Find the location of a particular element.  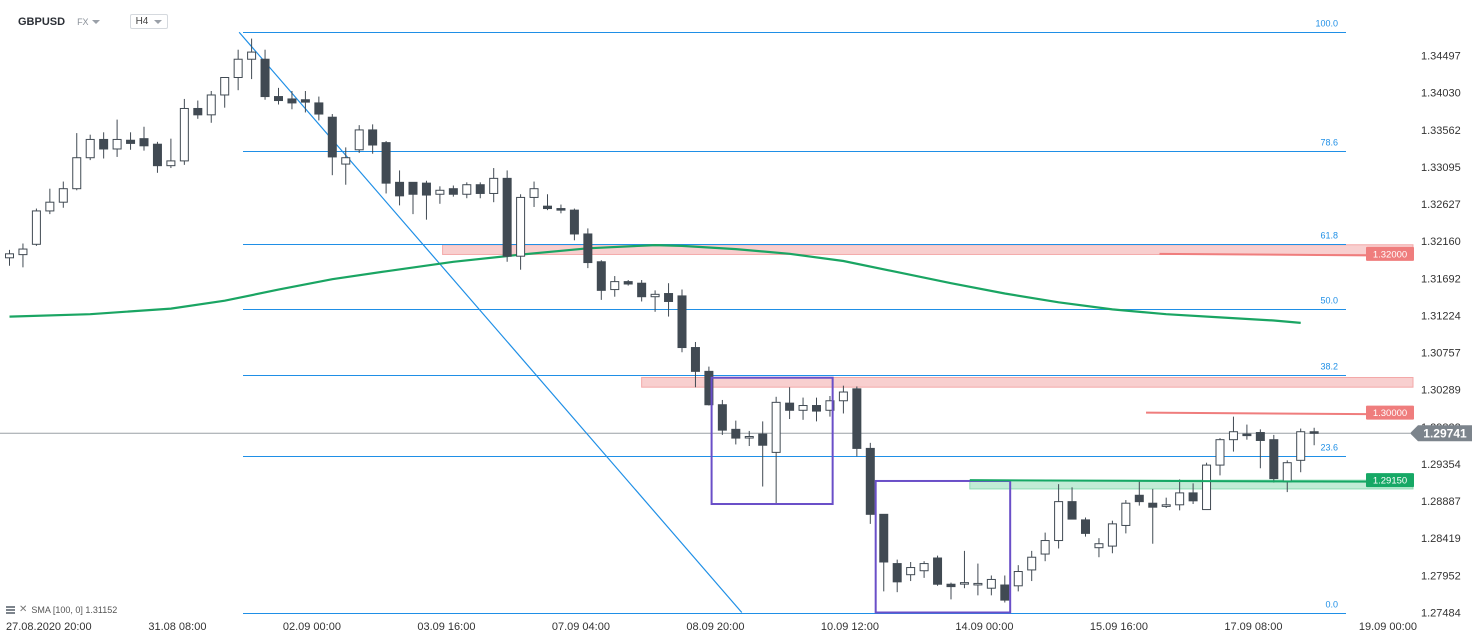

indicator-list-icon is located at coordinates (10, 610).